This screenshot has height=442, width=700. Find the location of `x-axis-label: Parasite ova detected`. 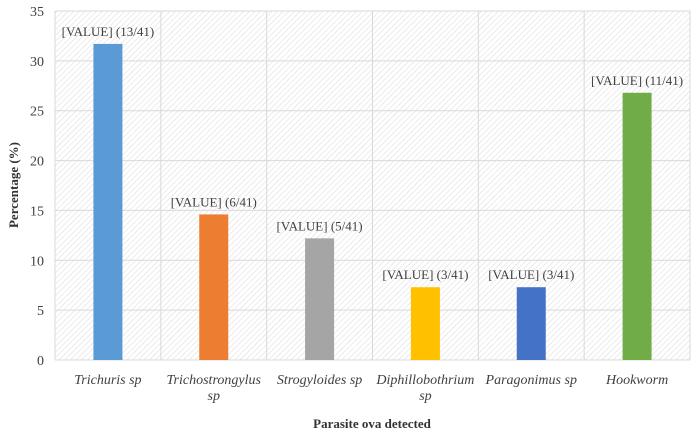

x-axis-label: Parasite ova detected is located at coordinates (372, 423).